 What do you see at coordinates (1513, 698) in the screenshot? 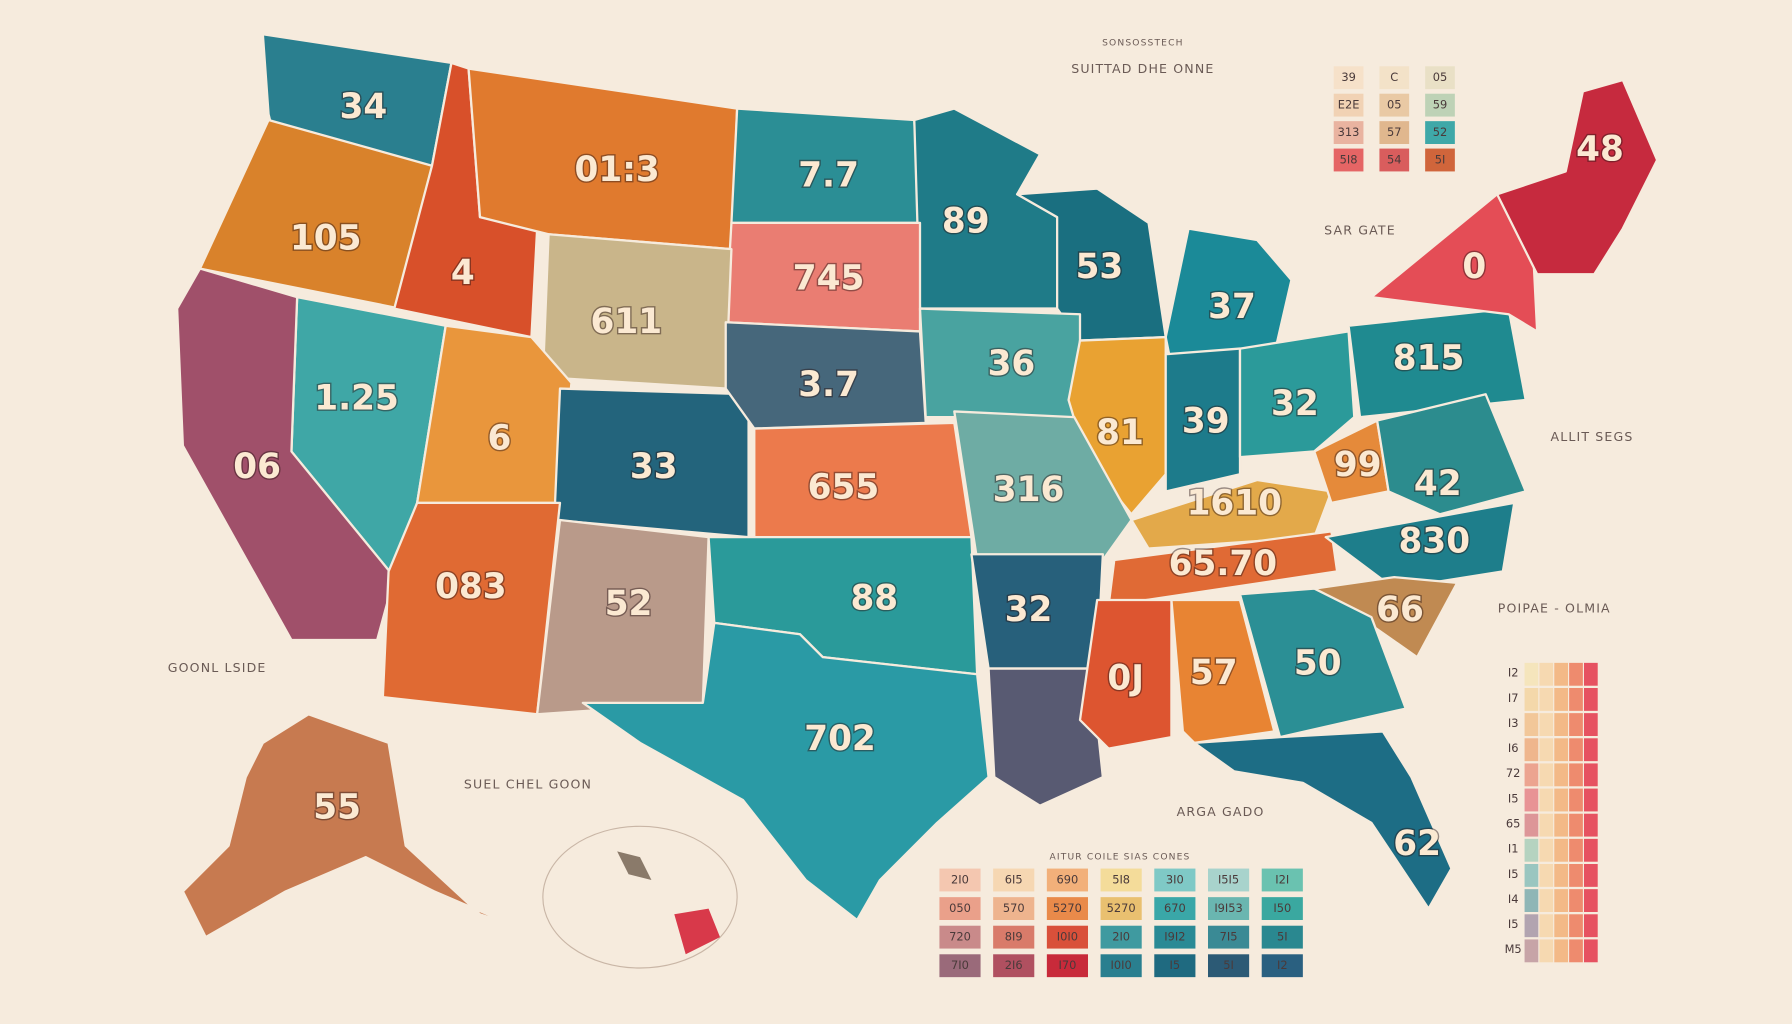
I see `scale-label: I7` at bounding box center [1513, 698].